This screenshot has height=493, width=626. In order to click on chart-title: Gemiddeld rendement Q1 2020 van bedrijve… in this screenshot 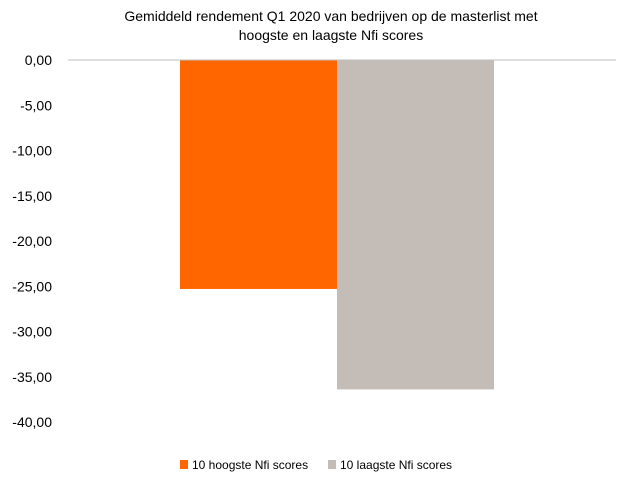, I will do `click(330, 25)`.